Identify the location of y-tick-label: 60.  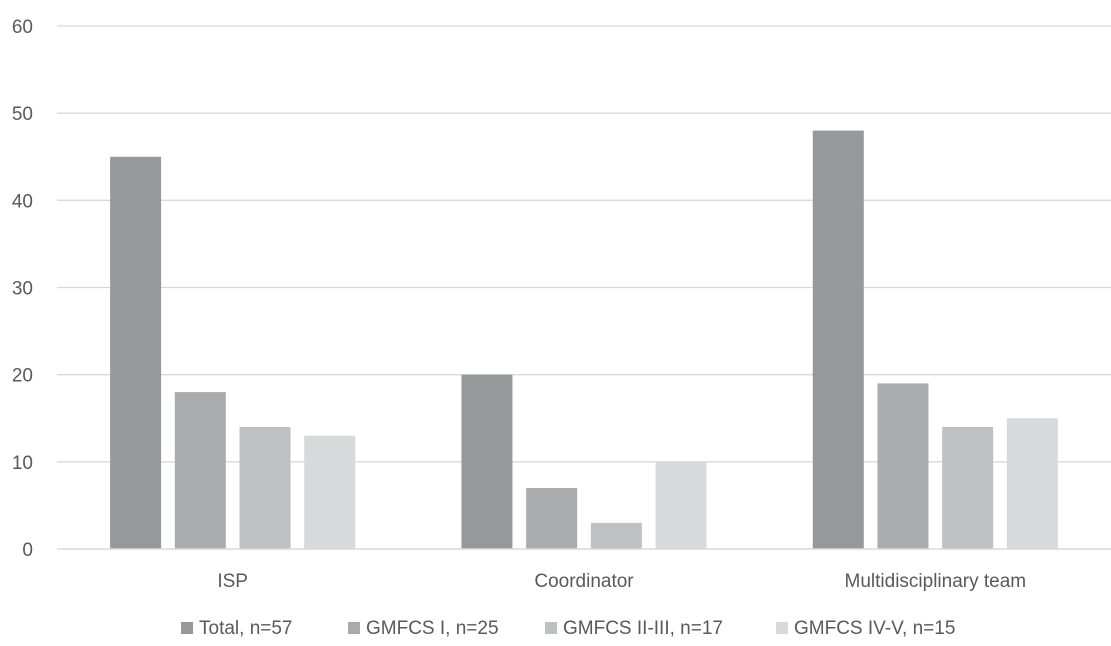
(22, 27).